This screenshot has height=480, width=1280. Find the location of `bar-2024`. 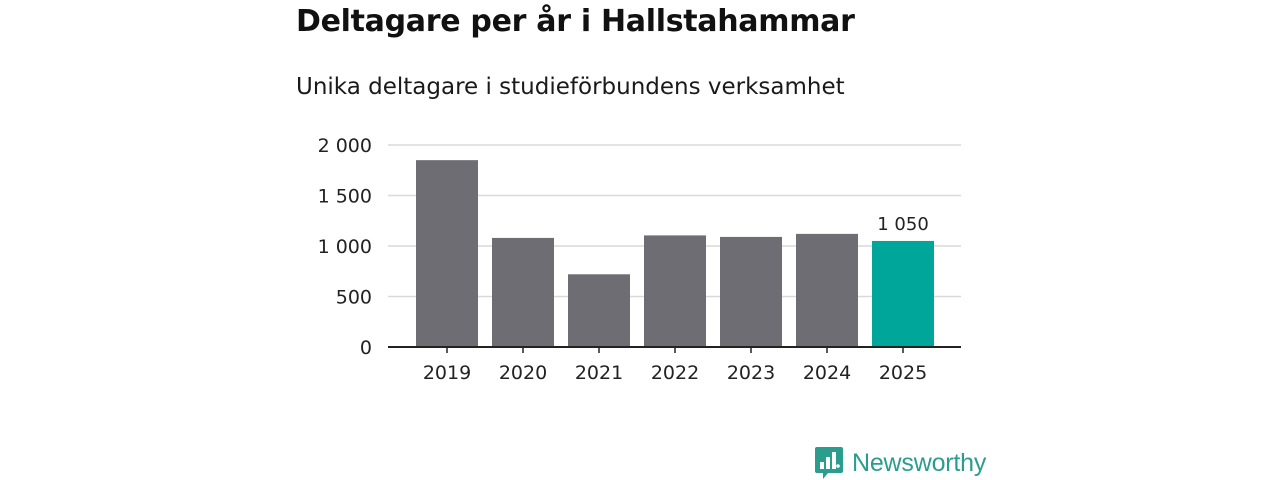

bar-2024 is located at coordinates (827, 290).